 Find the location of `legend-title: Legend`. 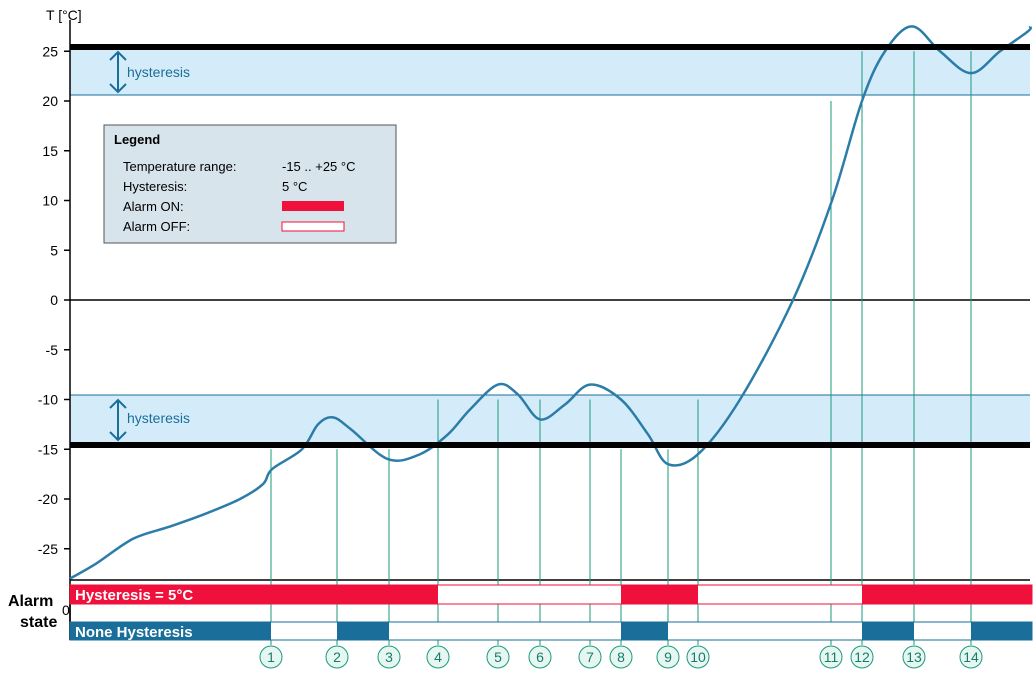

legend-title: Legend is located at coordinates (137, 139).